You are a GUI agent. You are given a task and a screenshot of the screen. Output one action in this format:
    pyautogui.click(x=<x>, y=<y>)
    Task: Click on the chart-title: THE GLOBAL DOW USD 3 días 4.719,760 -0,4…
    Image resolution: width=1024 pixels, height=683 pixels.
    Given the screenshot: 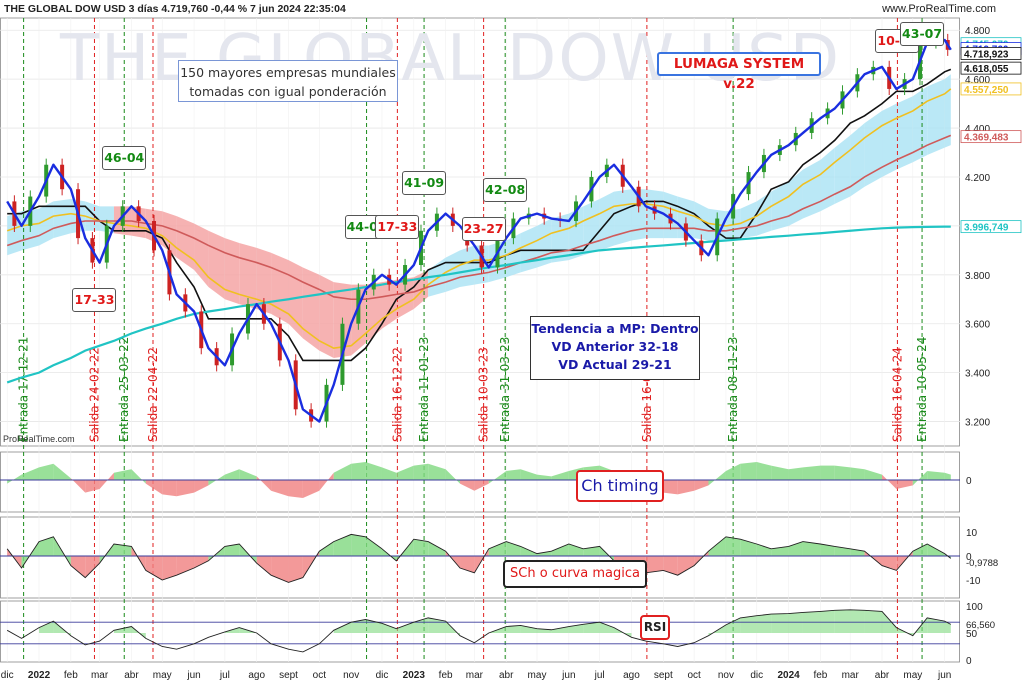 What is the action you would take?
    pyautogui.click(x=175, y=9)
    